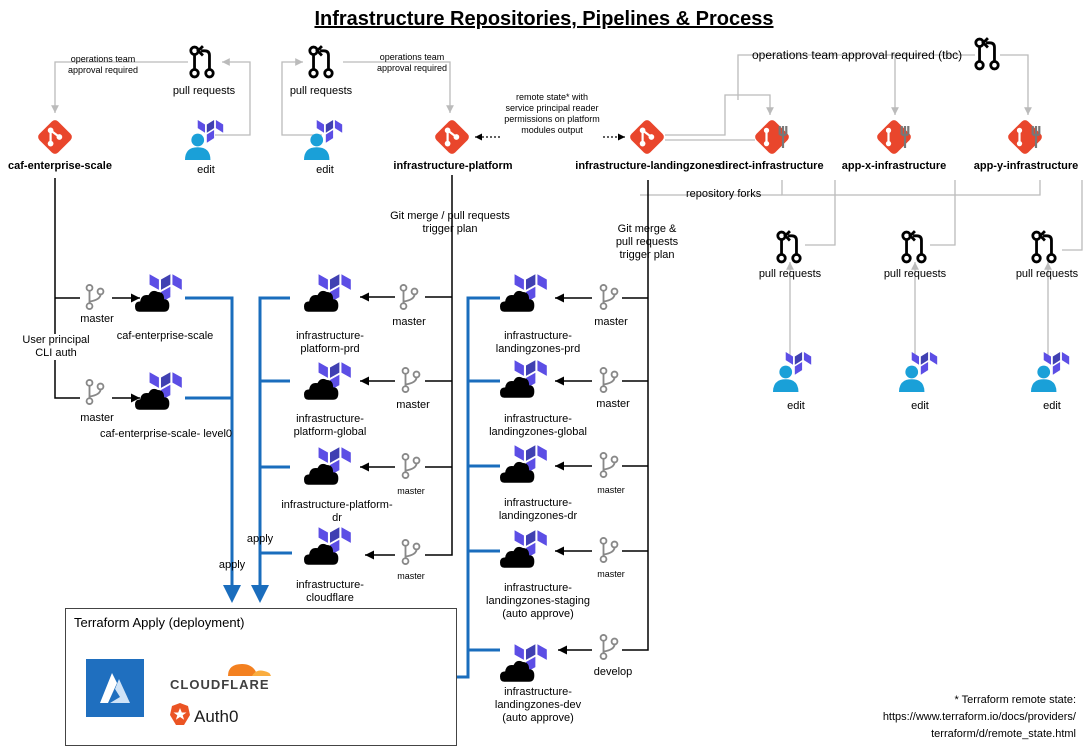 Image resolution: width=1088 pixels, height=747 pixels. What do you see at coordinates (538, 425) in the screenshot?
I see `workspace-label: infrastructure-landingzones-global` at bounding box center [538, 425].